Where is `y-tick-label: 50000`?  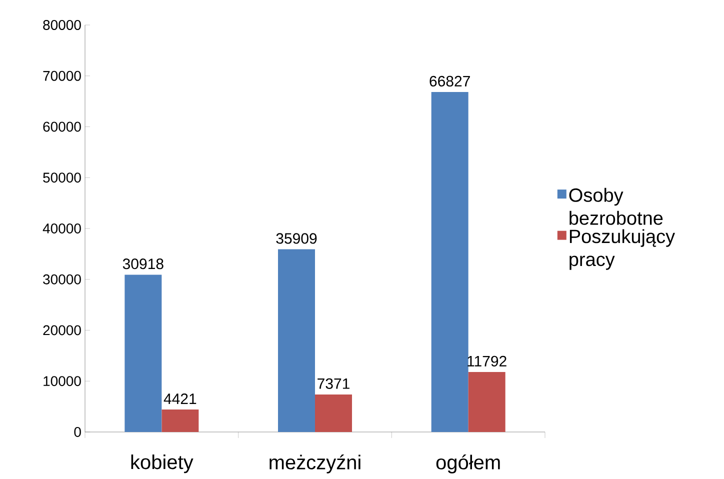
y-tick-label: 50000 is located at coordinates (62, 177).